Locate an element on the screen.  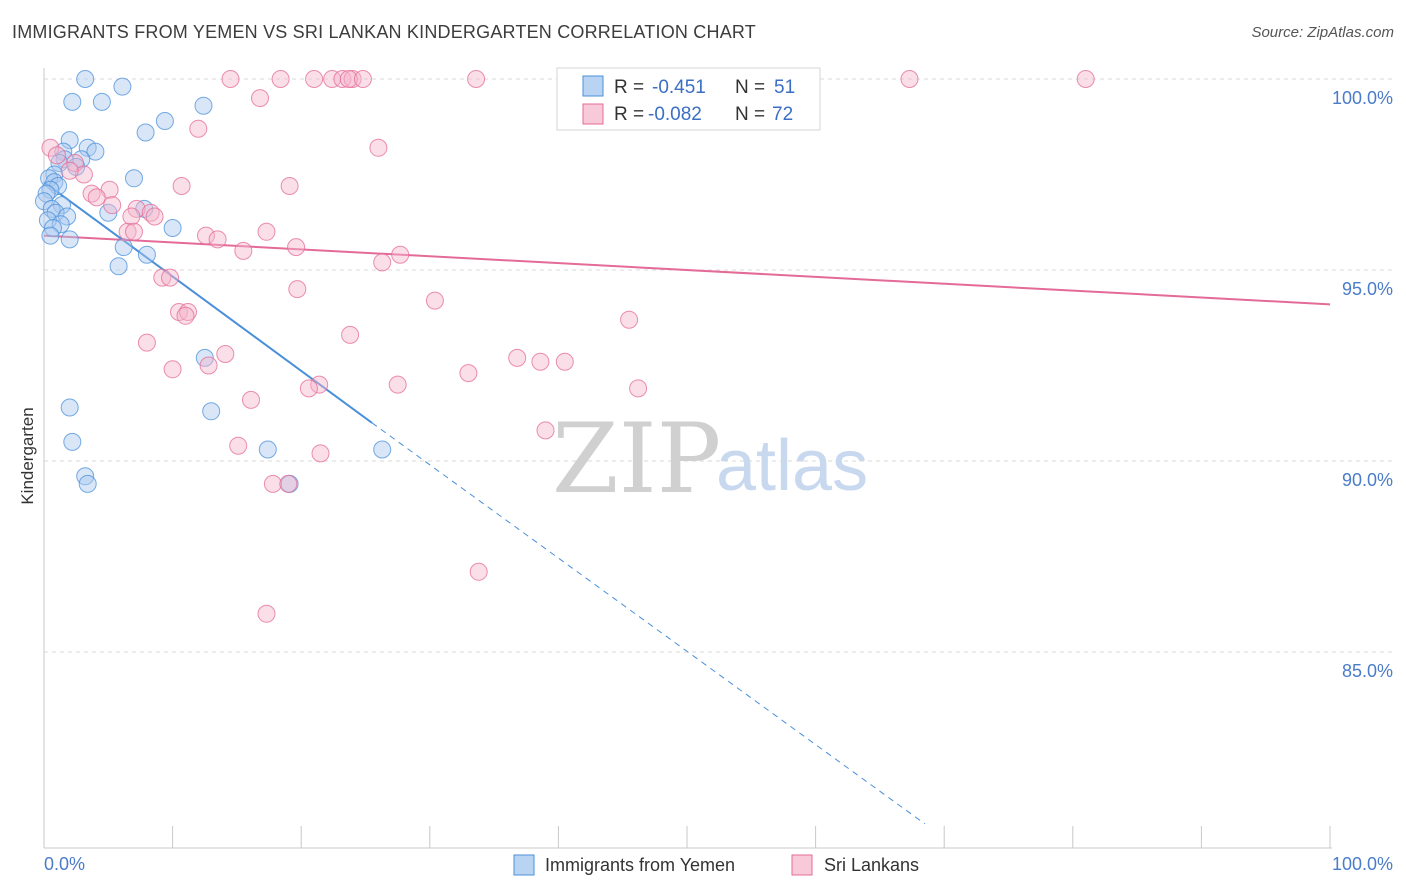
trend-line-srilankan is located at coordinates (687, 270).